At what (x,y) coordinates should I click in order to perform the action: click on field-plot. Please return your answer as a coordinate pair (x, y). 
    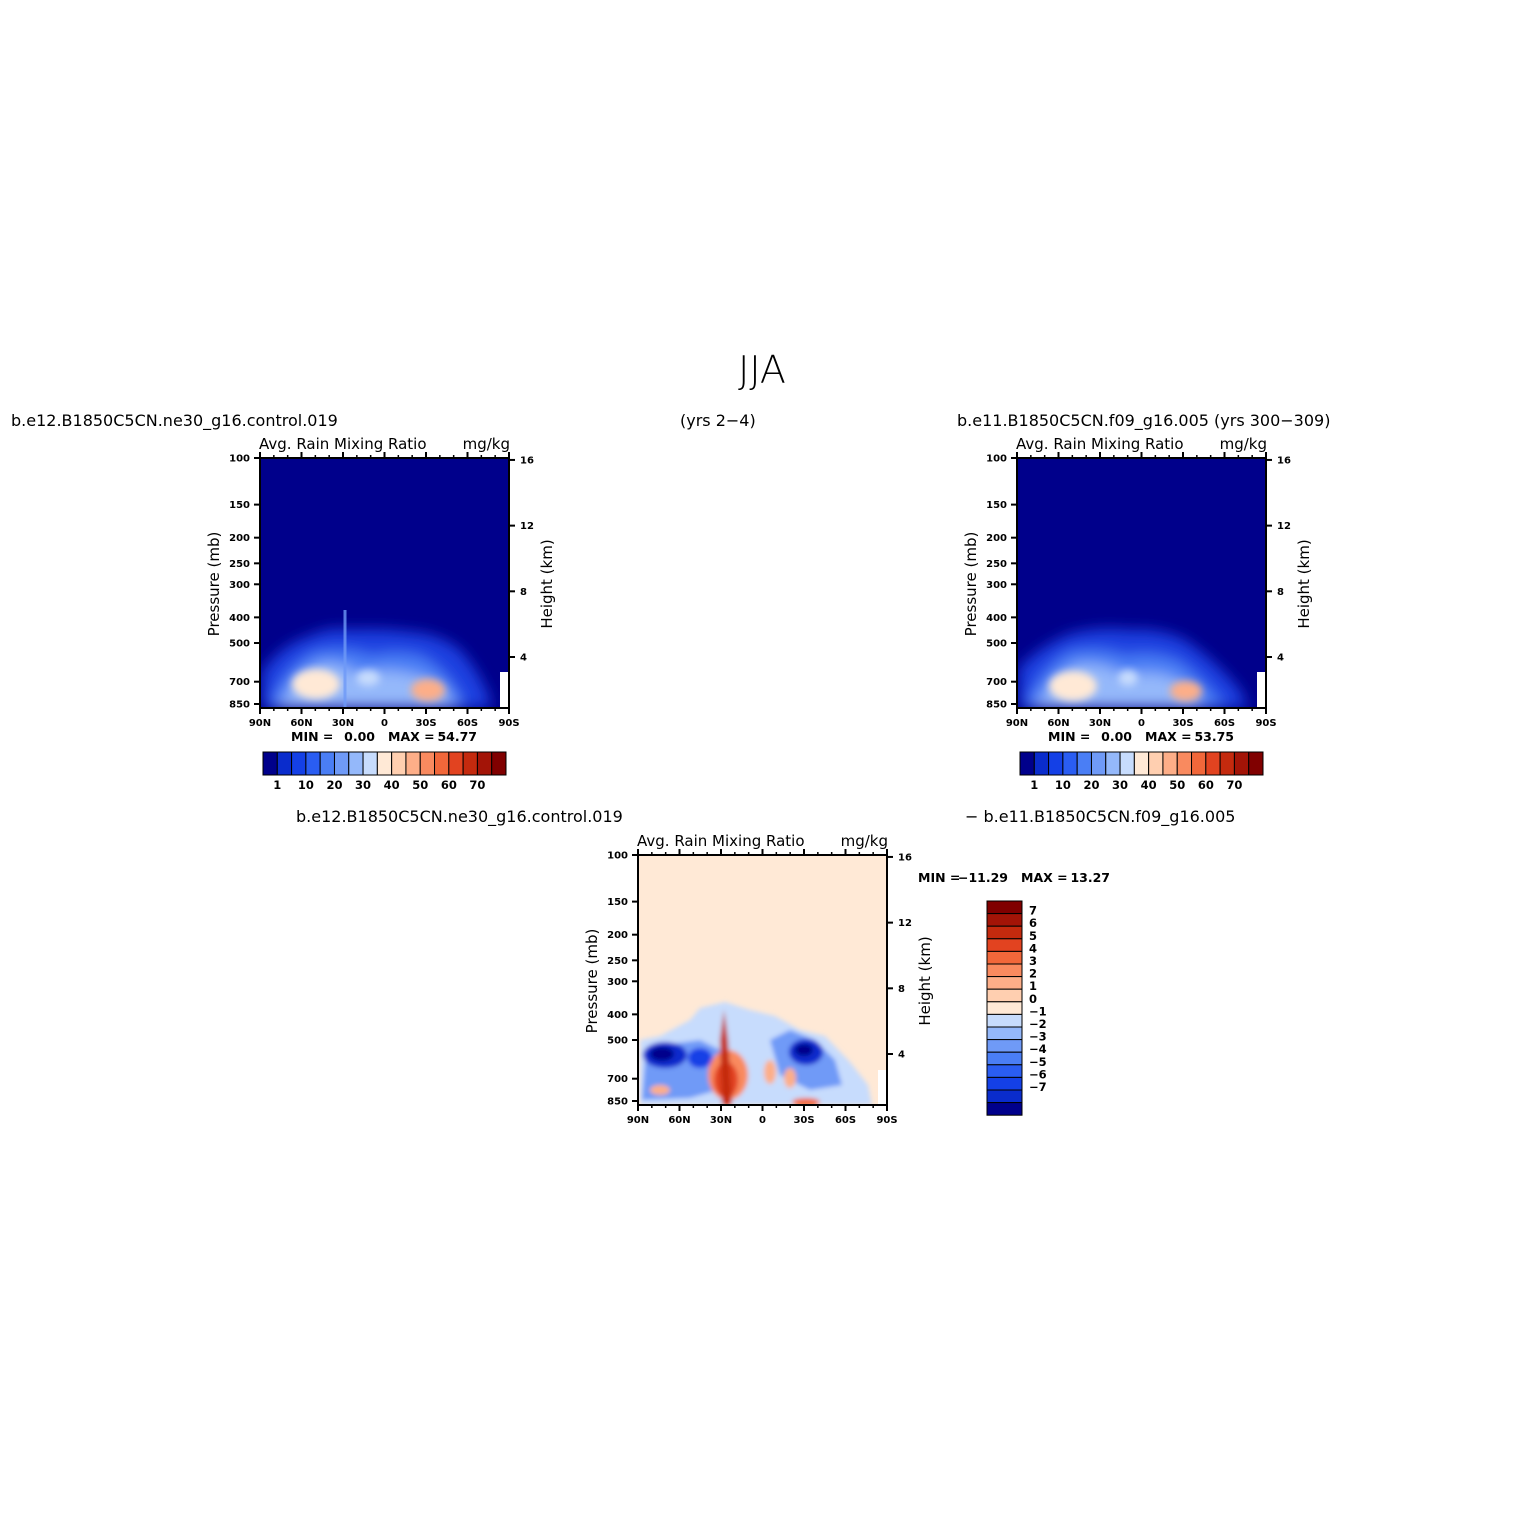
    Looking at the image, I should click on (1141, 583).